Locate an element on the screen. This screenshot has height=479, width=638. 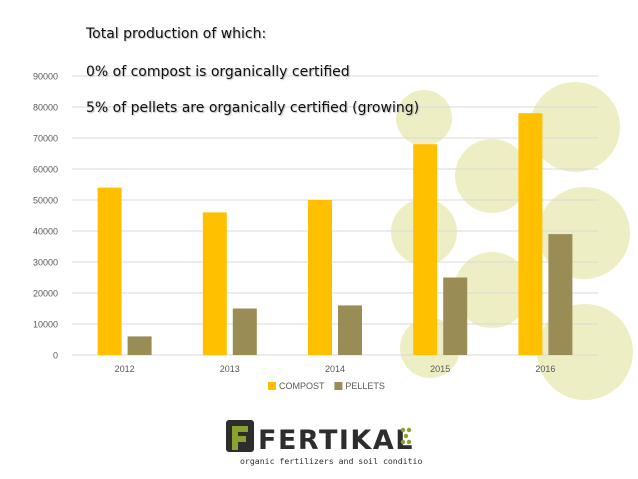
legend-swatch-pellets is located at coordinates (338, 386).